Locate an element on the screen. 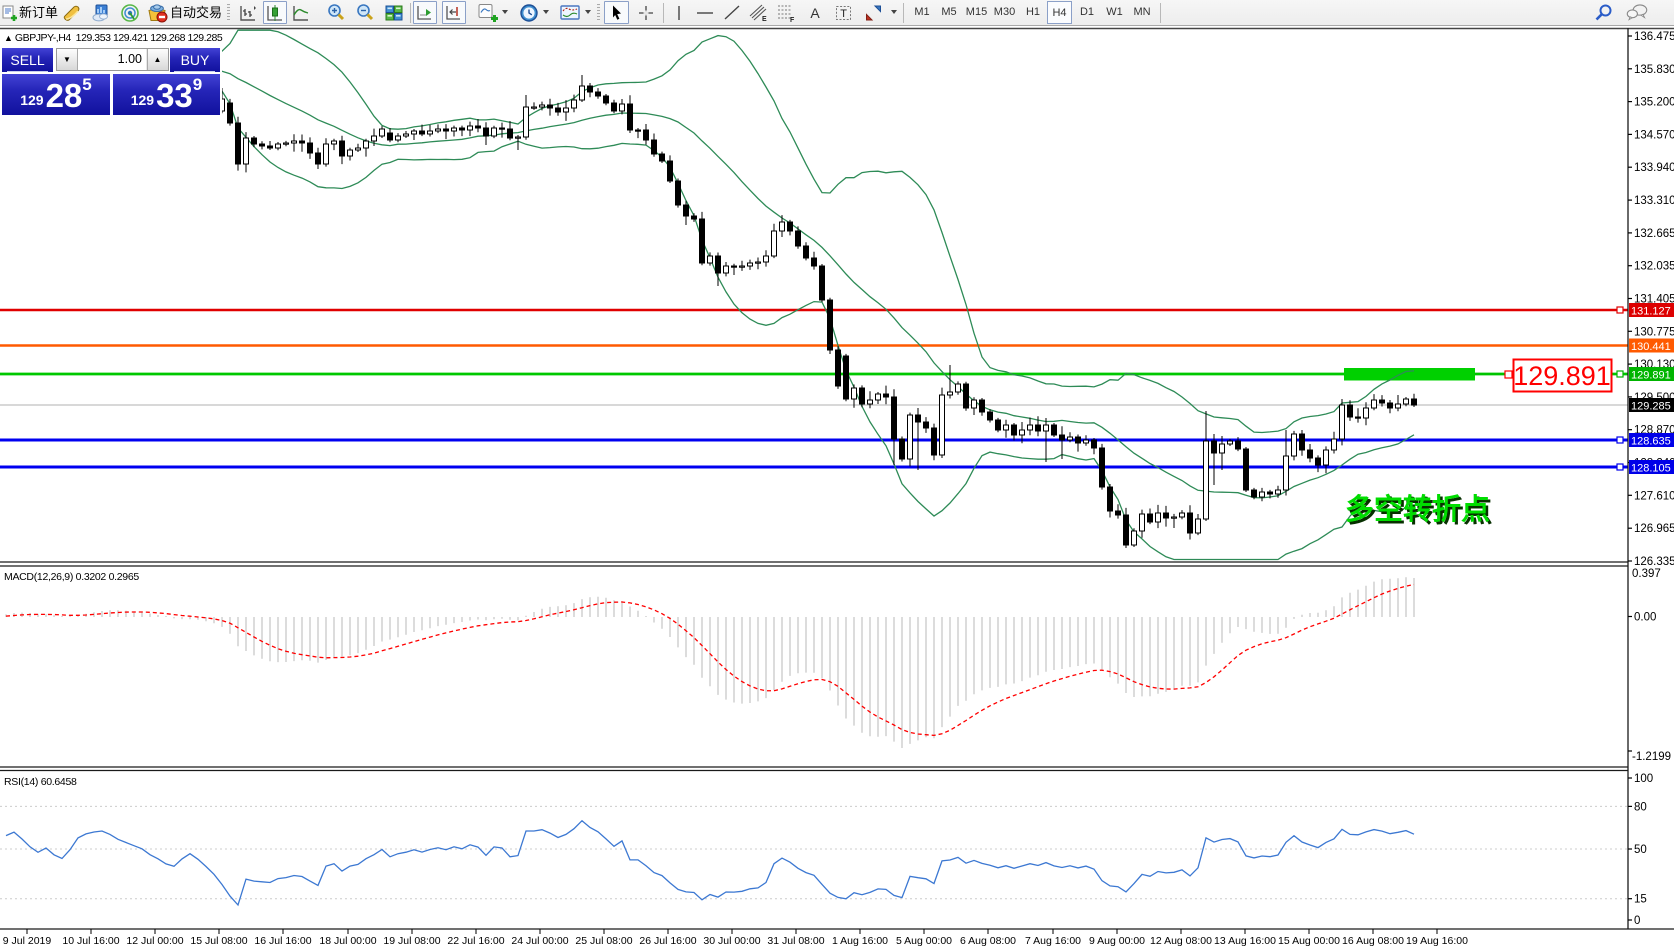 Image resolution: width=1674 pixels, height=949 pixels. svg-text: 9 Jul 2019 is located at coordinates (27, 941).